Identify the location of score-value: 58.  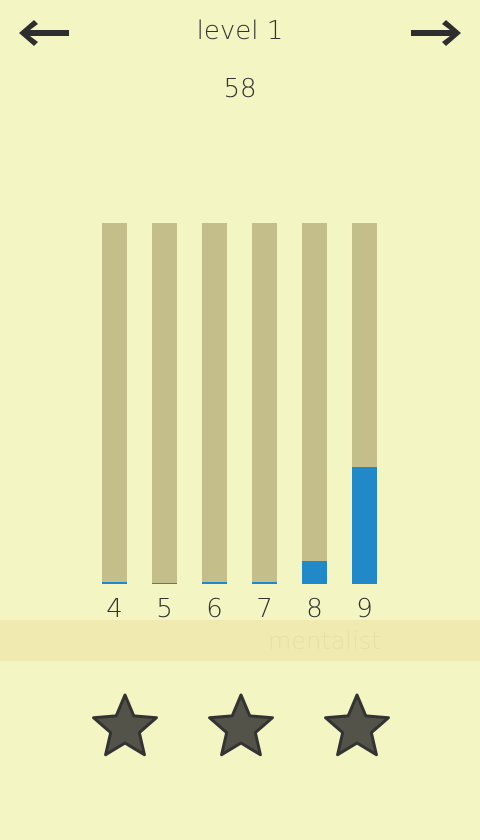
(240, 89).